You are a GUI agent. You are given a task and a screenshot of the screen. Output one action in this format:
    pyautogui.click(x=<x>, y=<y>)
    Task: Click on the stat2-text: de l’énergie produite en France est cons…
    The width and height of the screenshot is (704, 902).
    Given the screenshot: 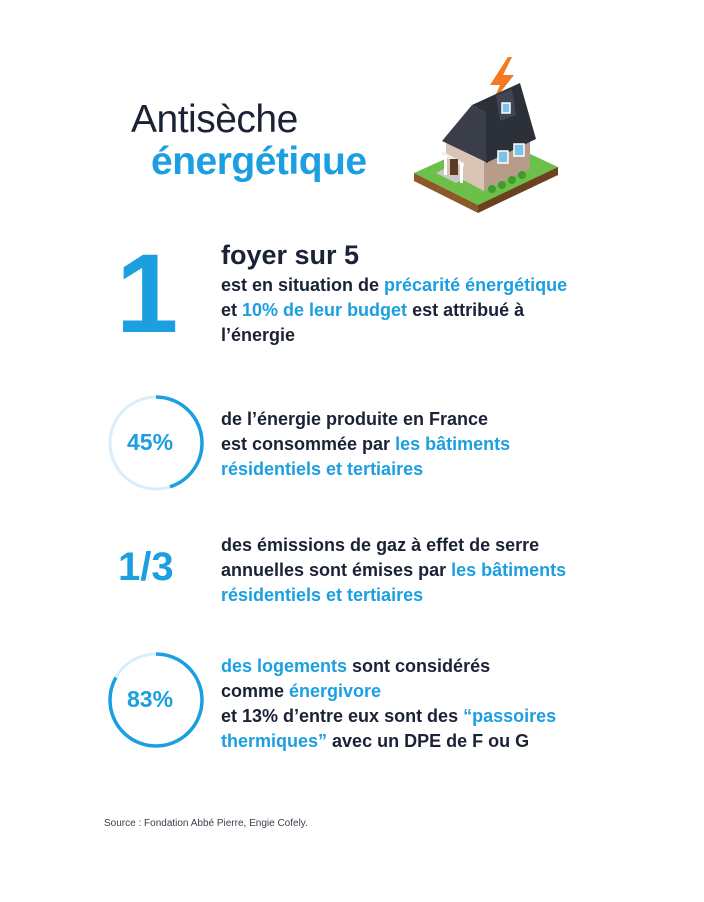 What is the action you would take?
    pyautogui.click(x=365, y=444)
    